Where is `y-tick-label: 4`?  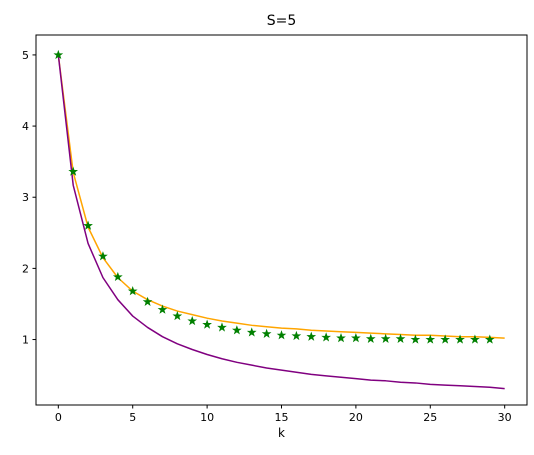
y-tick-label: 4 is located at coordinates (25, 126).